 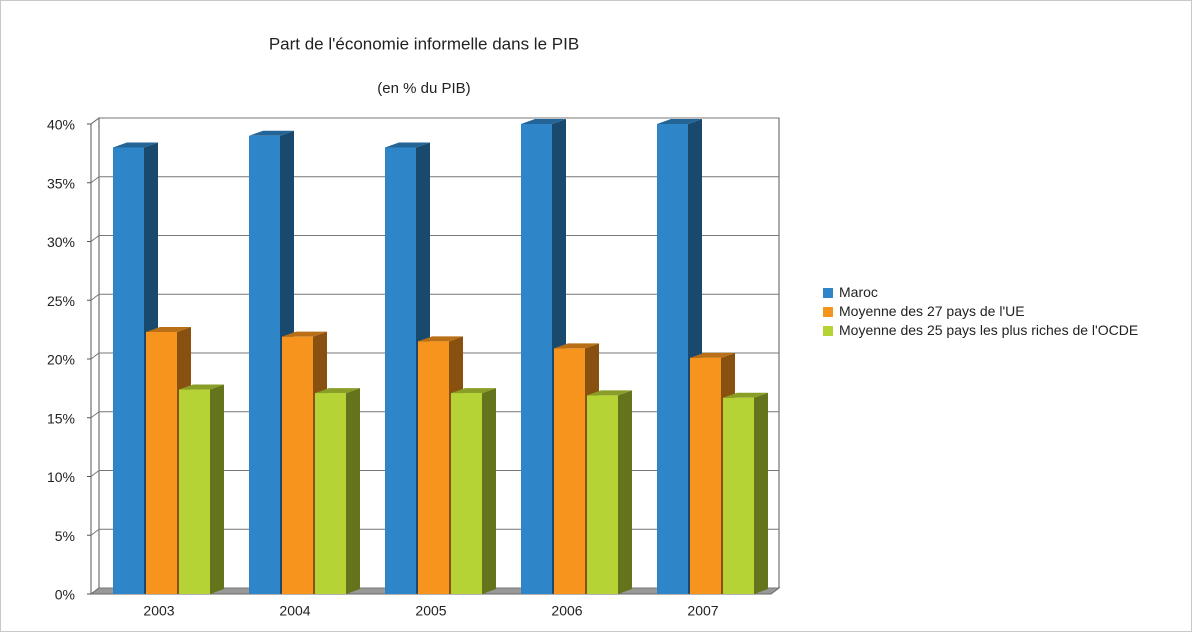 What do you see at coordinates (61, 242) in the screenshot?
I see `y-tick-label: 30%` at bounding box center [61, 242].